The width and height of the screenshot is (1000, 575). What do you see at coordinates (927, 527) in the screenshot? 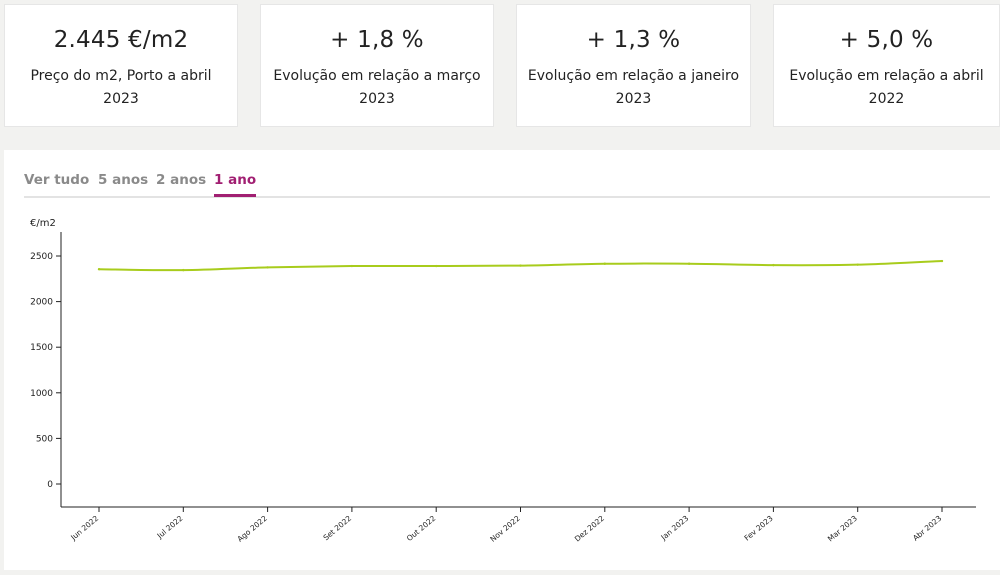
I see `x-tick-label: Abr 2023` at bounding box center [927, 527].